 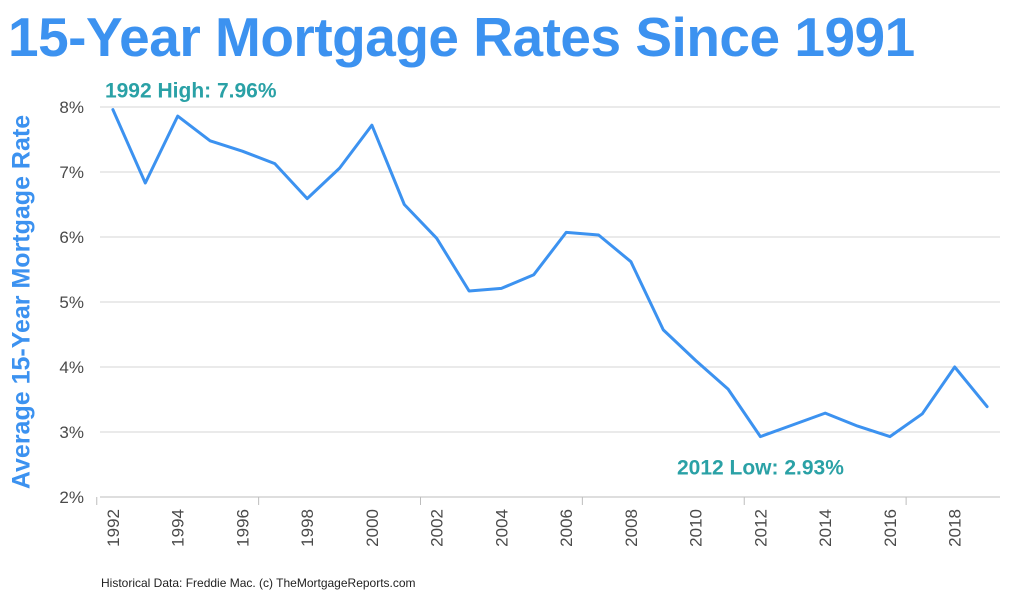 What do you see at coordinates (242, 528) in the screenshot?
I see `x-tick-label: 1996` at bounding box center [242, 528].